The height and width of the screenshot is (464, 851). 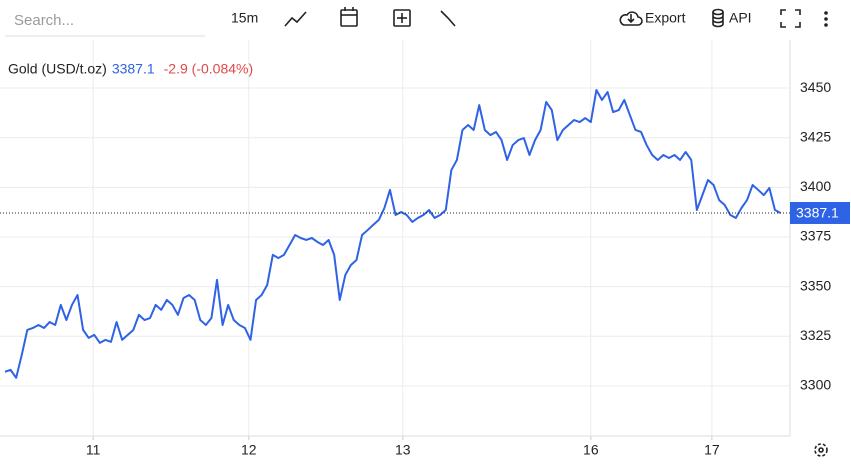 What do you see at coordinates (208, 69) in the screenshot?
I see `legend-change: -2.9 (-0.084%)` at bounding box center [208, 69].